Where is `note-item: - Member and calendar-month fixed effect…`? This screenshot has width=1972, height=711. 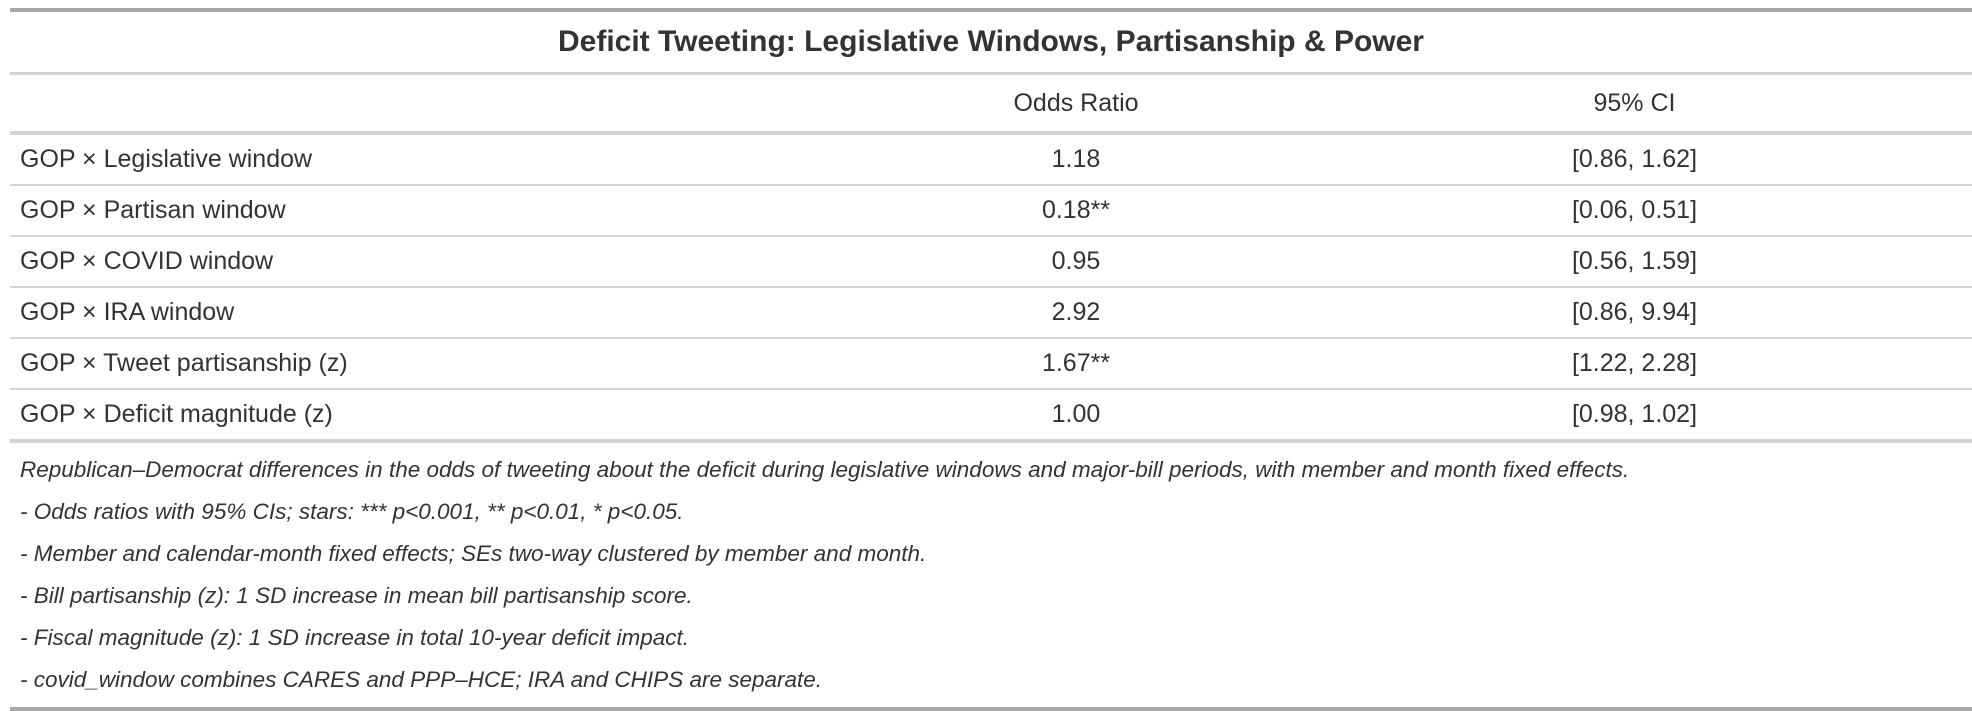
note-item: - Member and calendar-month fixed effect… is located at coordinates (473, 553).